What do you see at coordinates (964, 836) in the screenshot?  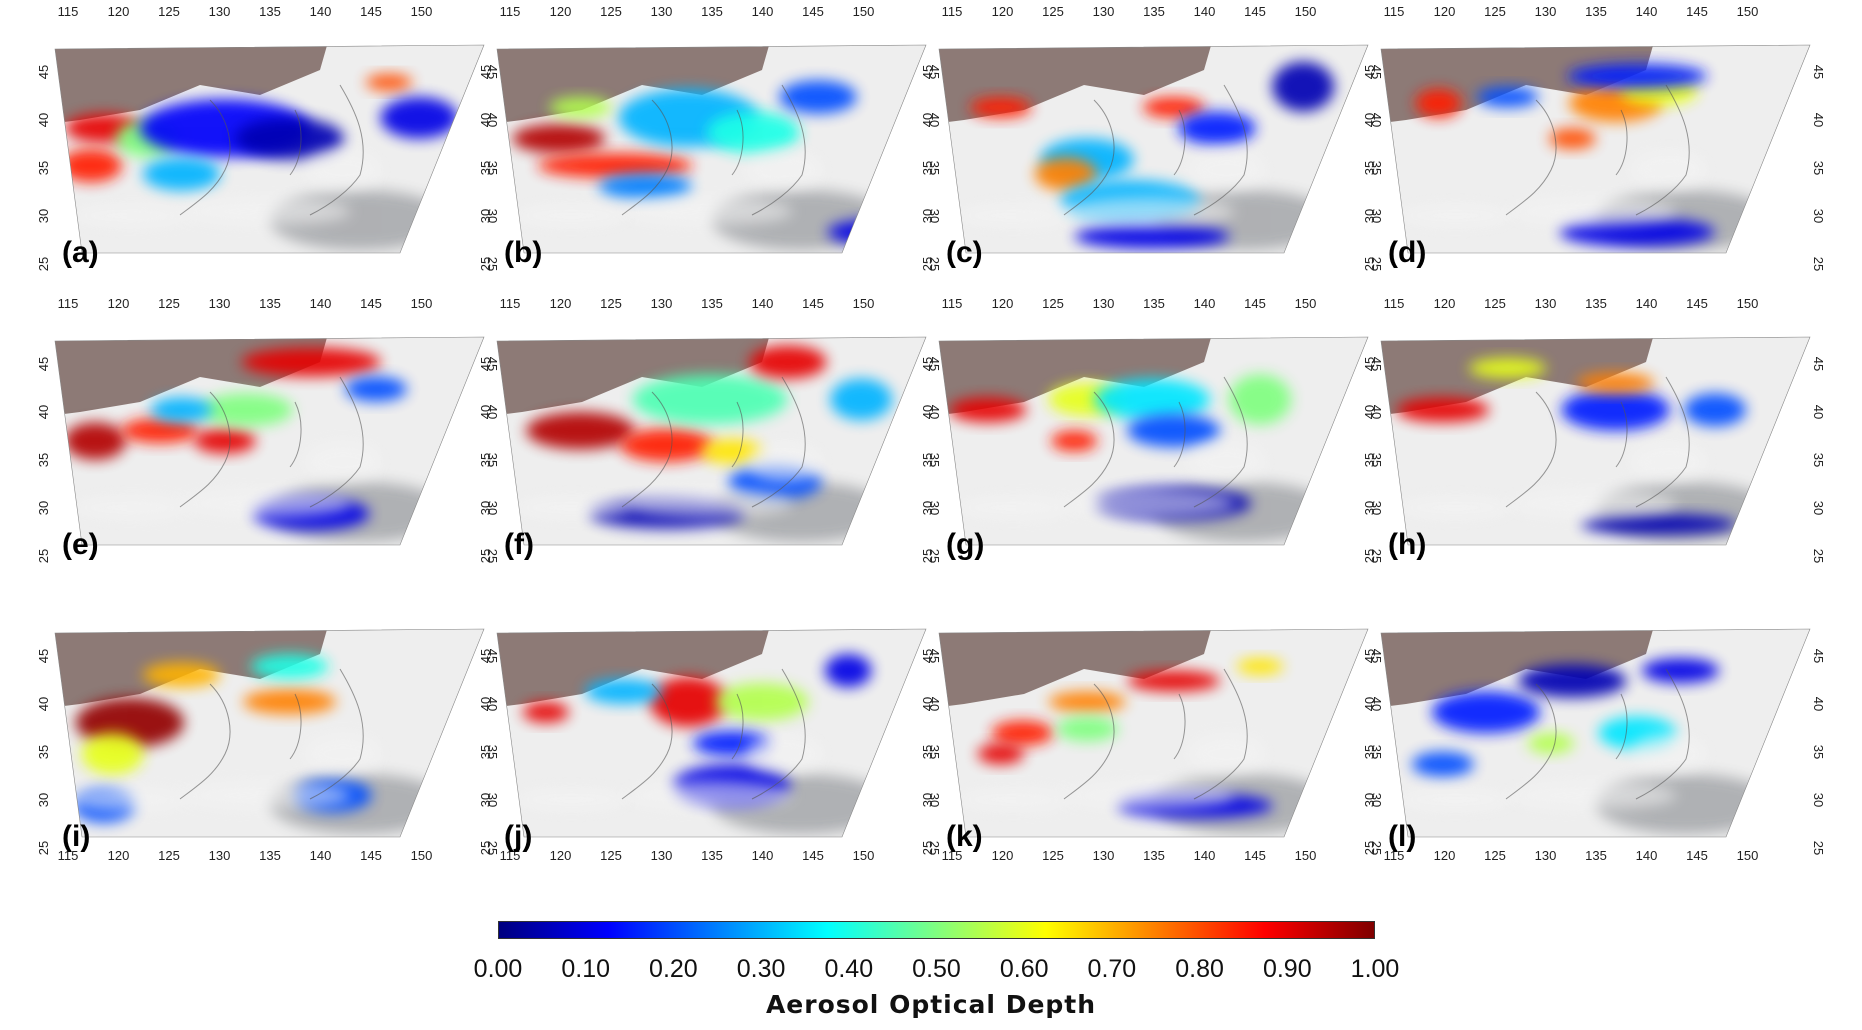 I see `panel-label: (k)` at bounding box center [964, 836].